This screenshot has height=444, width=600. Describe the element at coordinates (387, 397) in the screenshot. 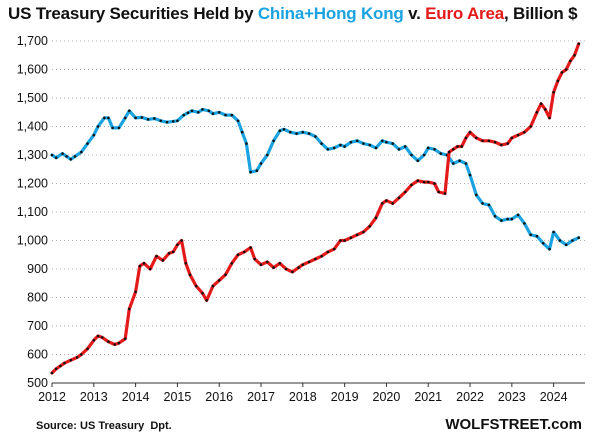

I see `x-tick-label: 2020` at that location.